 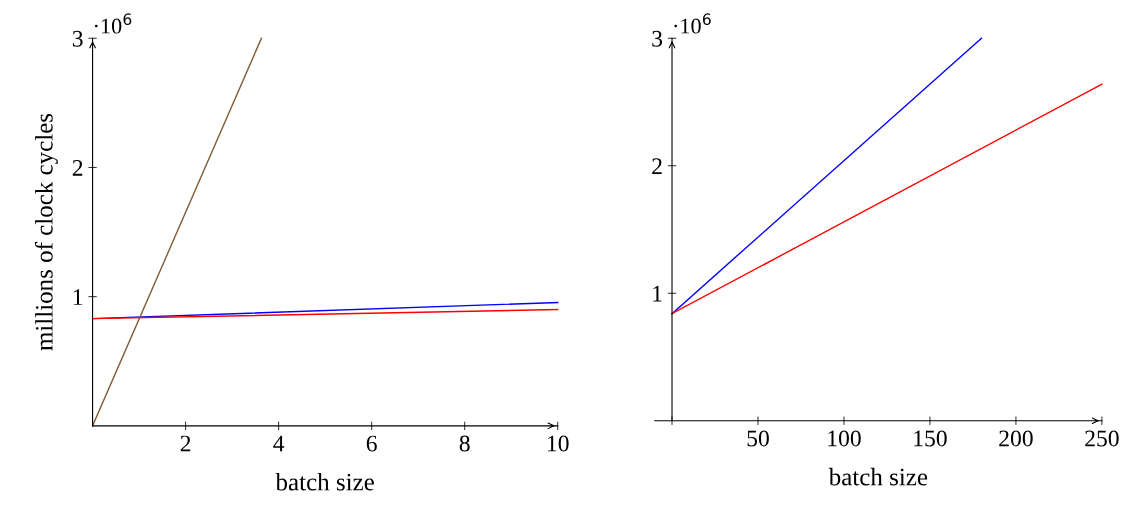 What do you see at coordinates (1102, 438) in the screenshot?
I see `x-tick-label: 250` at bounding box center [1102, 438].